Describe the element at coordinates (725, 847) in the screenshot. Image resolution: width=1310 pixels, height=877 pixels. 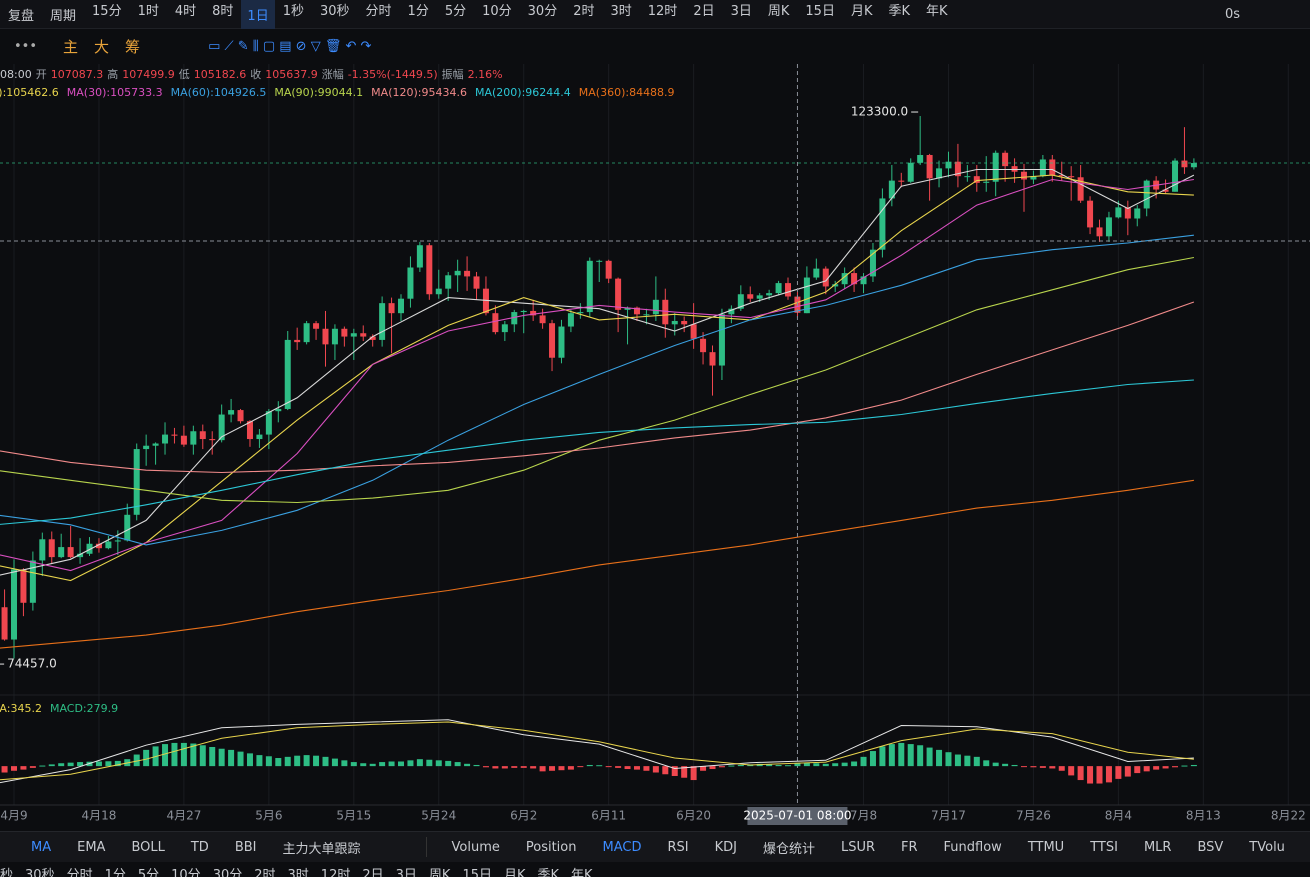
I see `sub-indicator-tab: KDJ` at that location.